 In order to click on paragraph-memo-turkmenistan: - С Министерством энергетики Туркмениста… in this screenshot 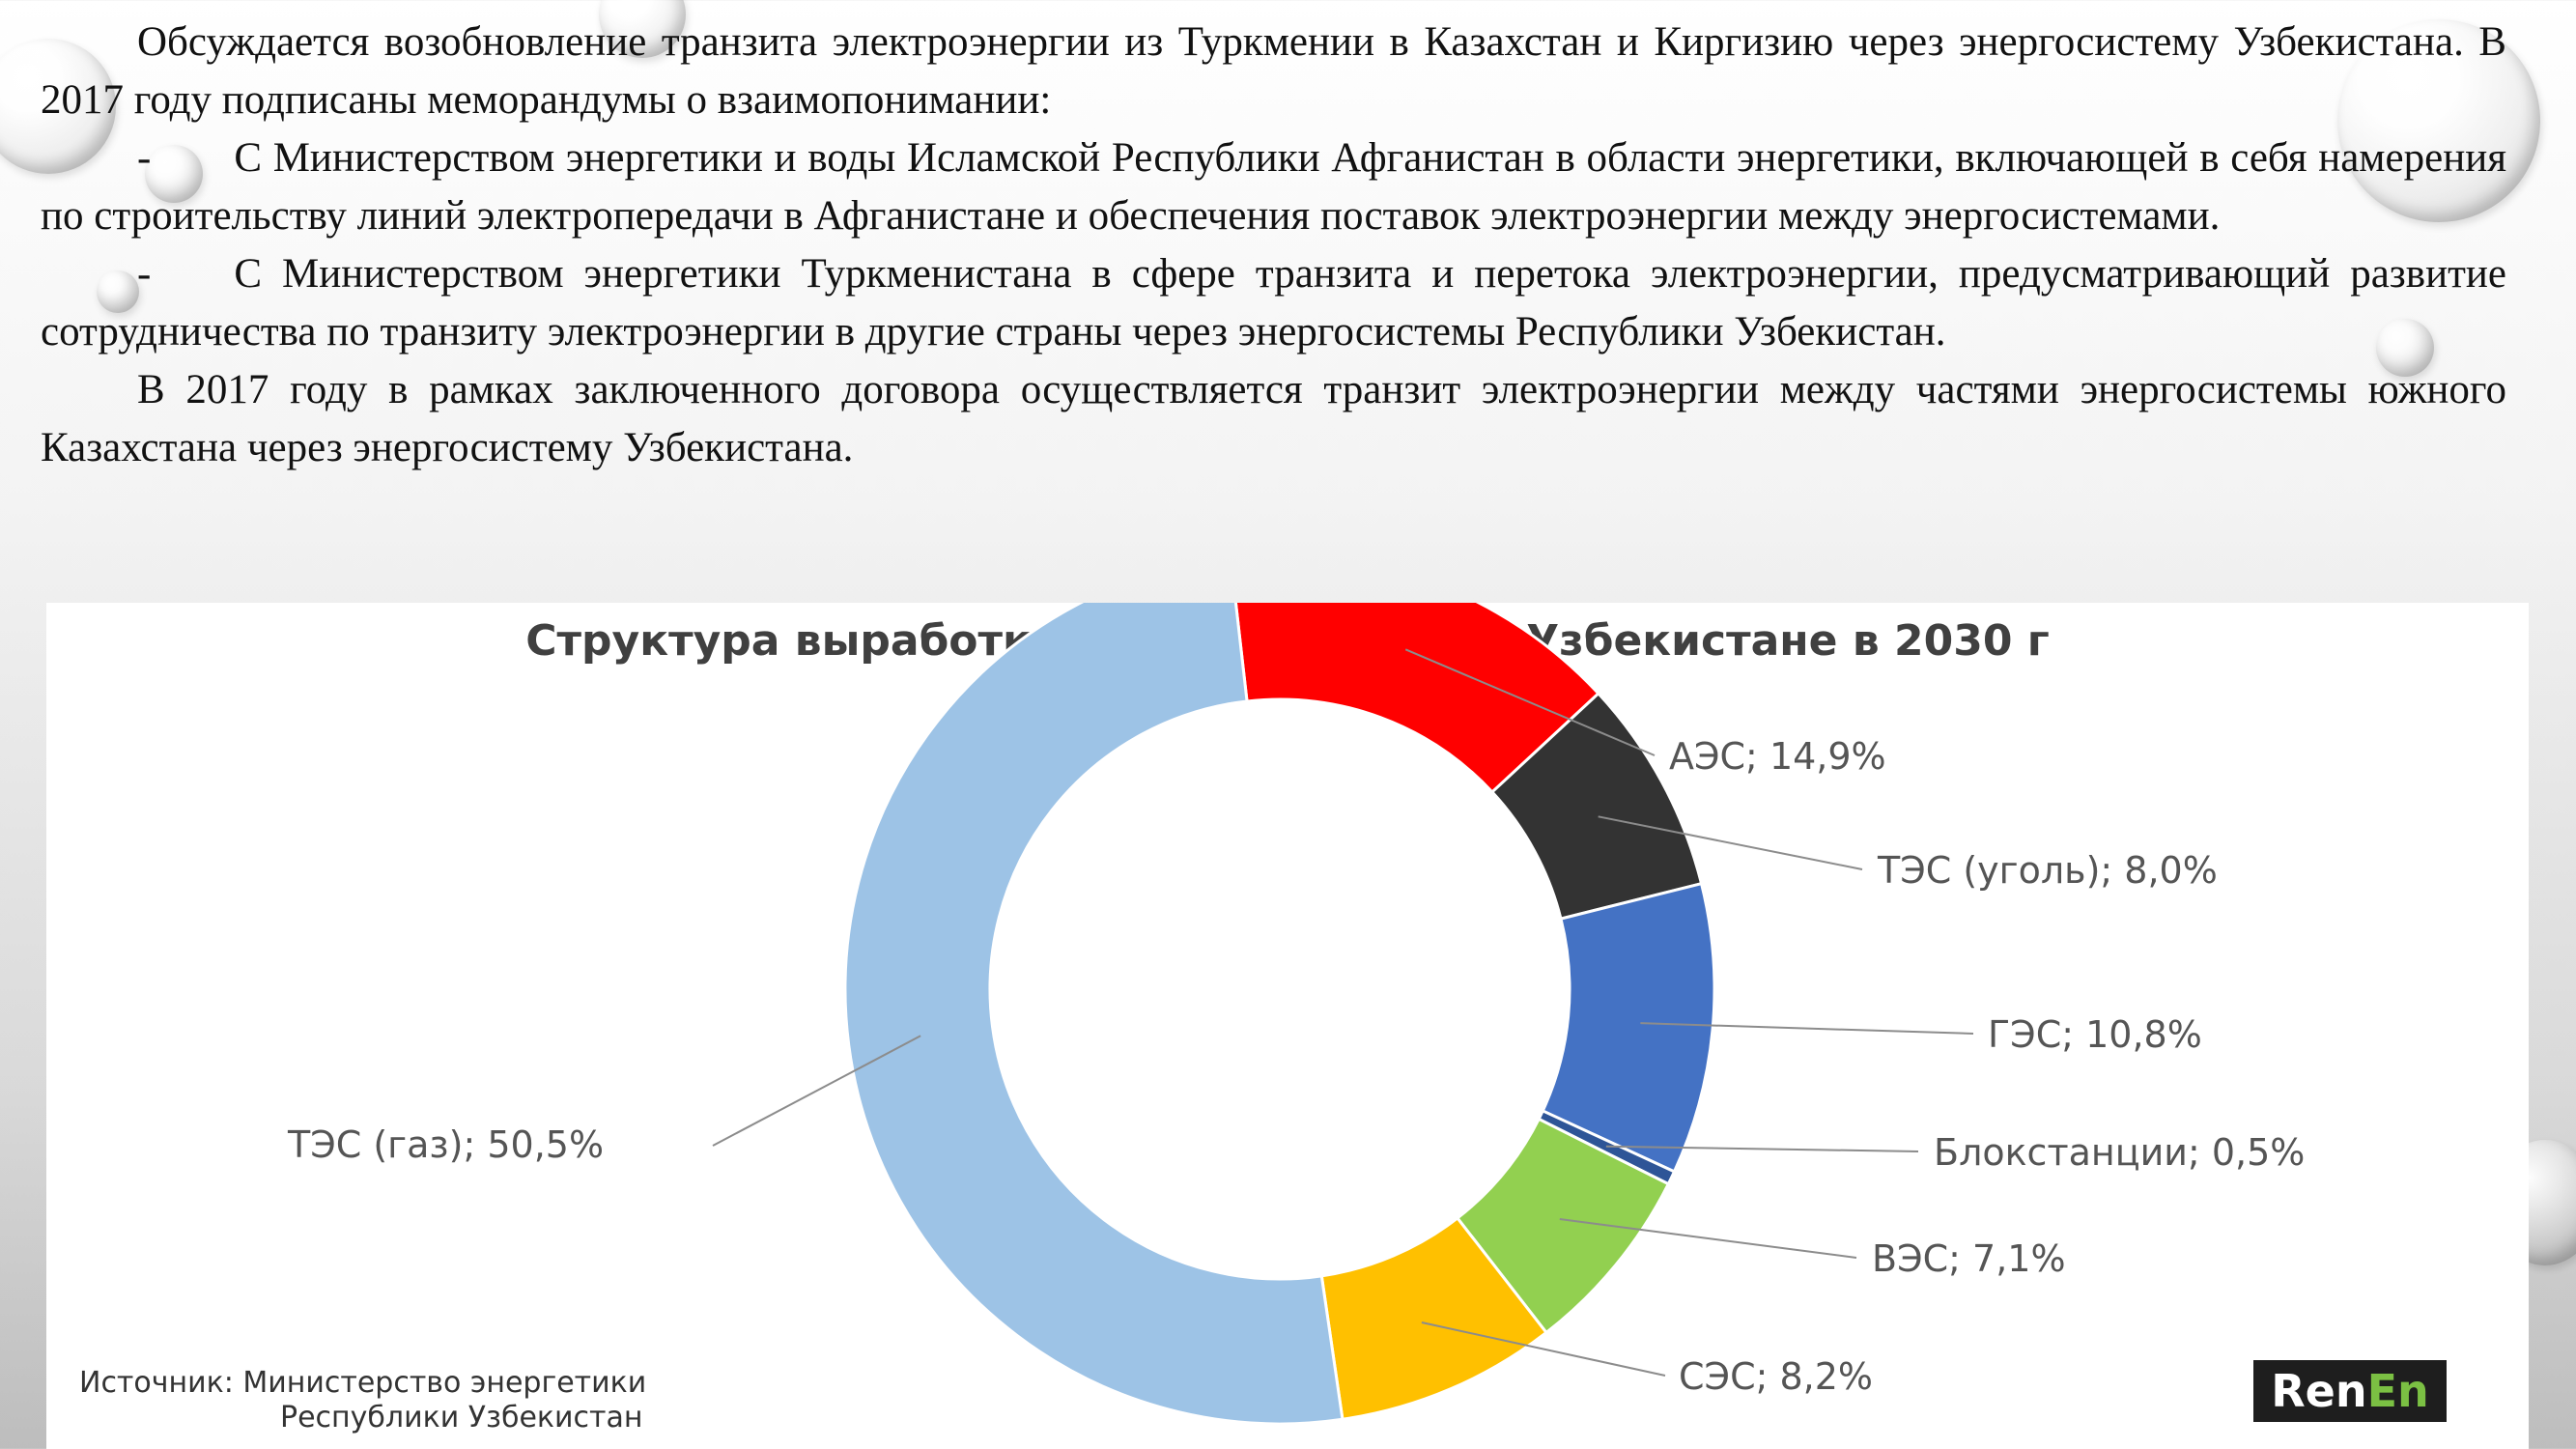, I will do `click(1273, 303)`.